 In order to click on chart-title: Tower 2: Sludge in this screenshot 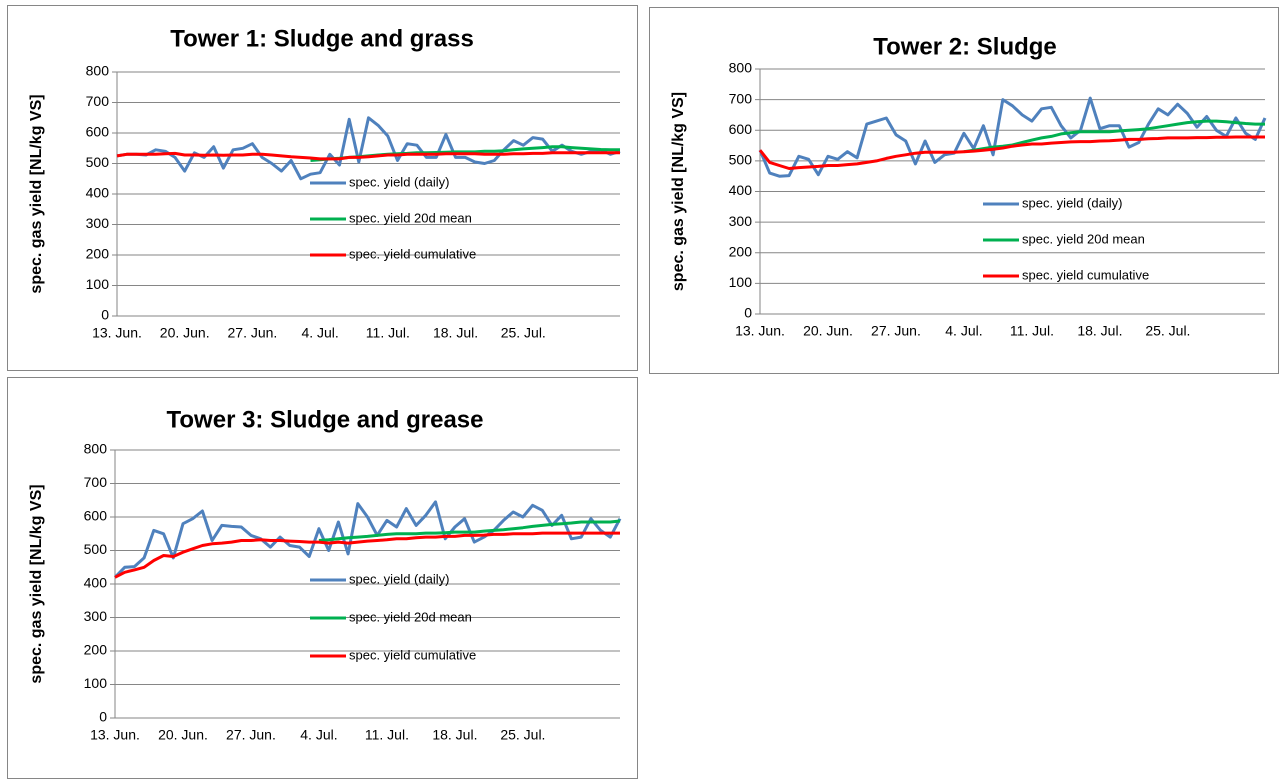, I will do `click(965, 46)`.